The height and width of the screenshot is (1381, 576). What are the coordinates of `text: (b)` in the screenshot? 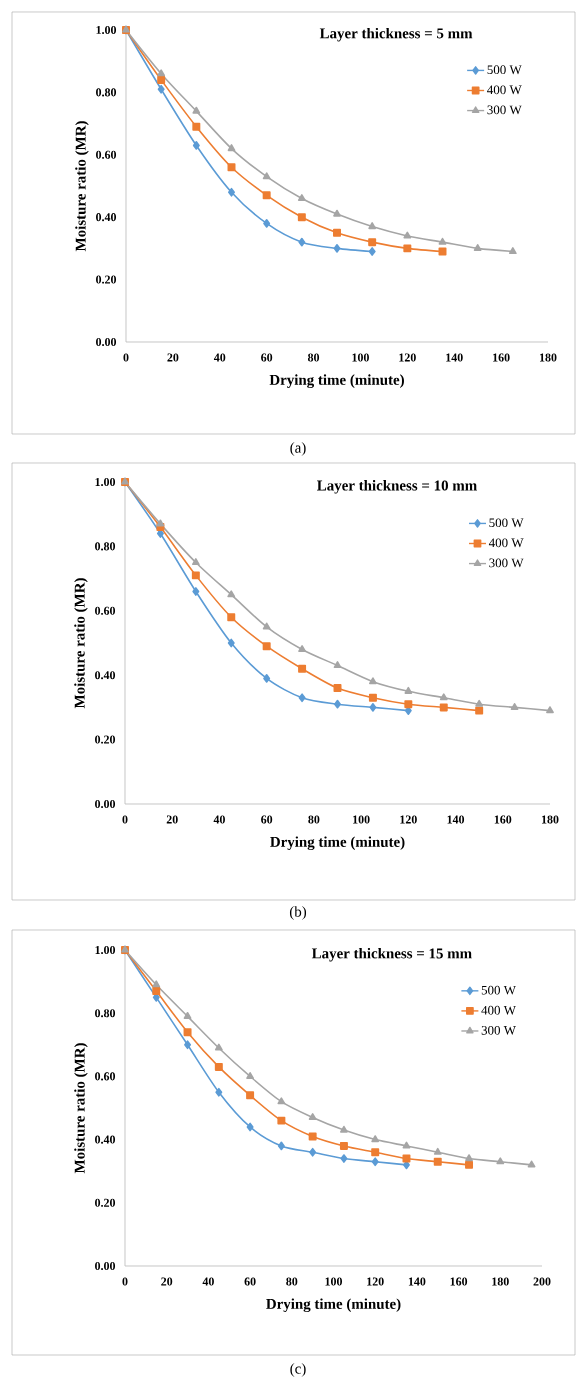 It's located at (298, 913).